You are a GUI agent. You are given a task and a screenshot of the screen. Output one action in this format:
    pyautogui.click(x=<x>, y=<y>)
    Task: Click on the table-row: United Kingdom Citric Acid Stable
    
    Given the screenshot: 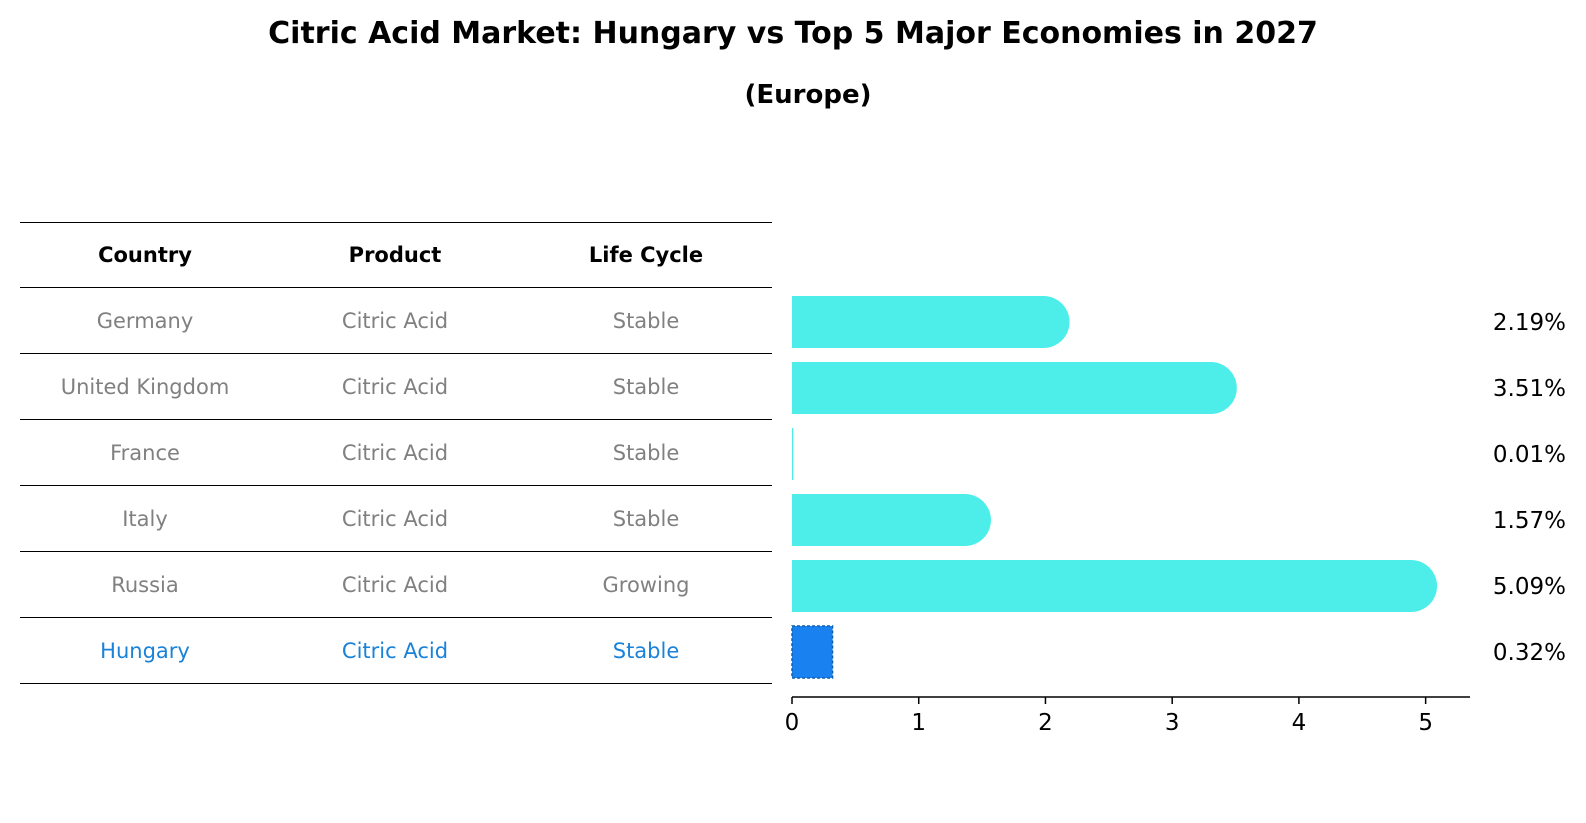 What is the action you would take?
    pyautogui.click(x=396, y=387)
    